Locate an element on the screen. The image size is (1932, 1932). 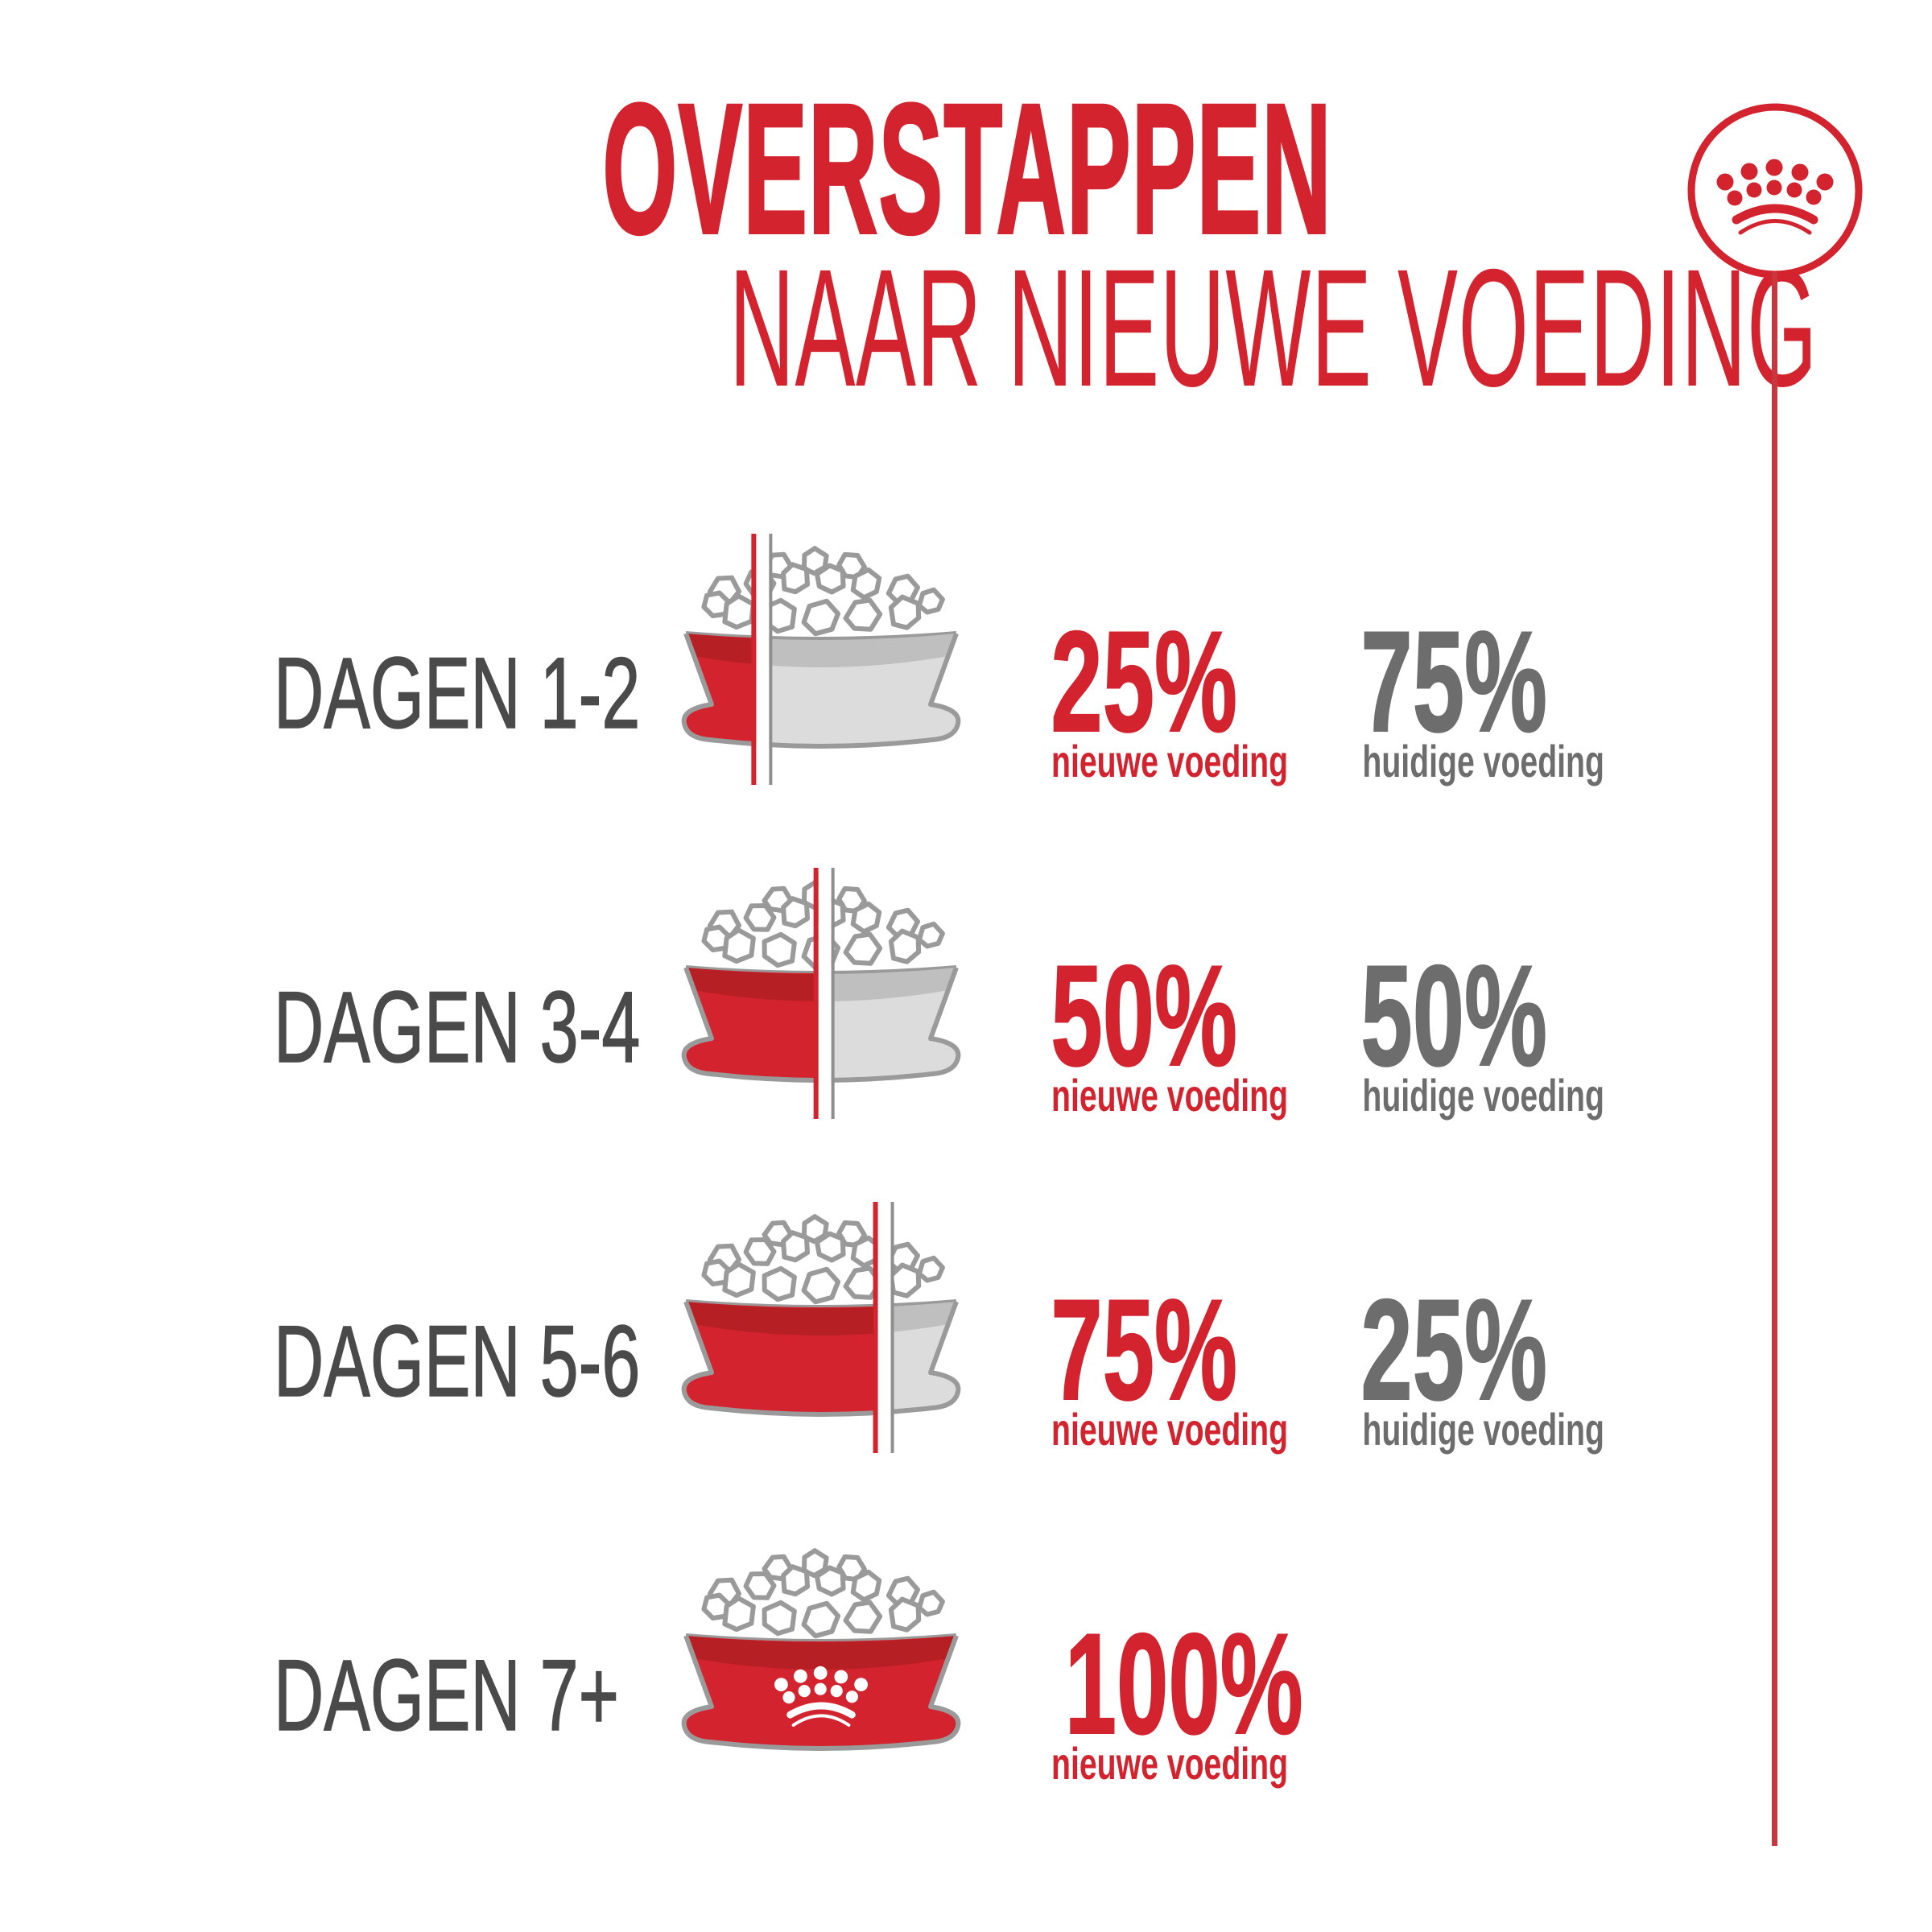
food-bowl-75-new is located at coordinates (821, 1327).